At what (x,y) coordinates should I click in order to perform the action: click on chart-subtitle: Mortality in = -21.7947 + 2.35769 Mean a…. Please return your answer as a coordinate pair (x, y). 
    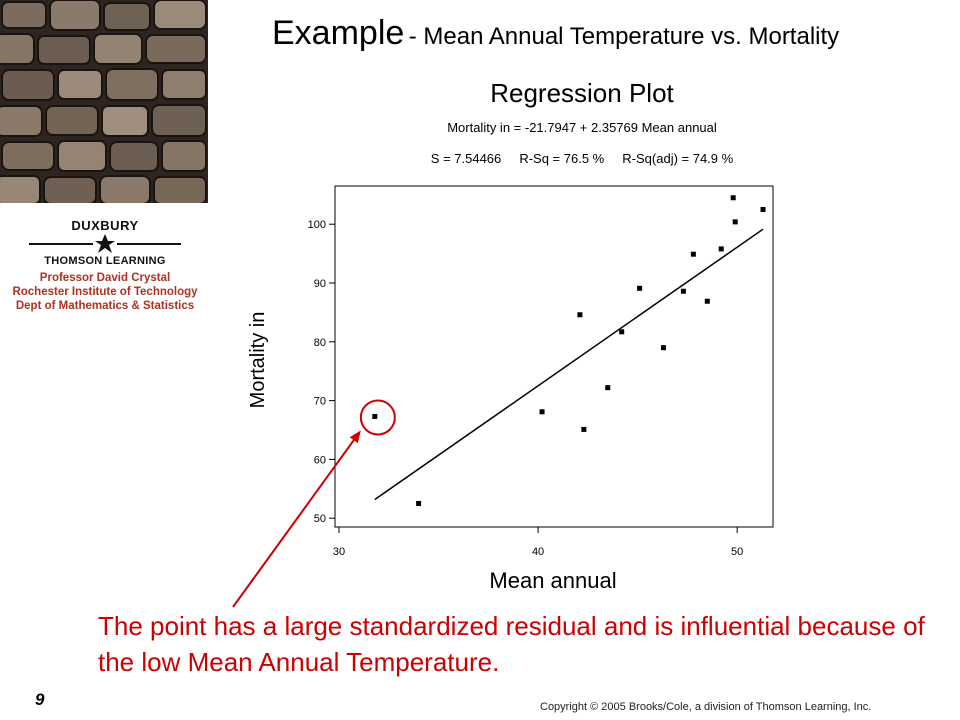
    Looking at the image, I should click on (582, 127).